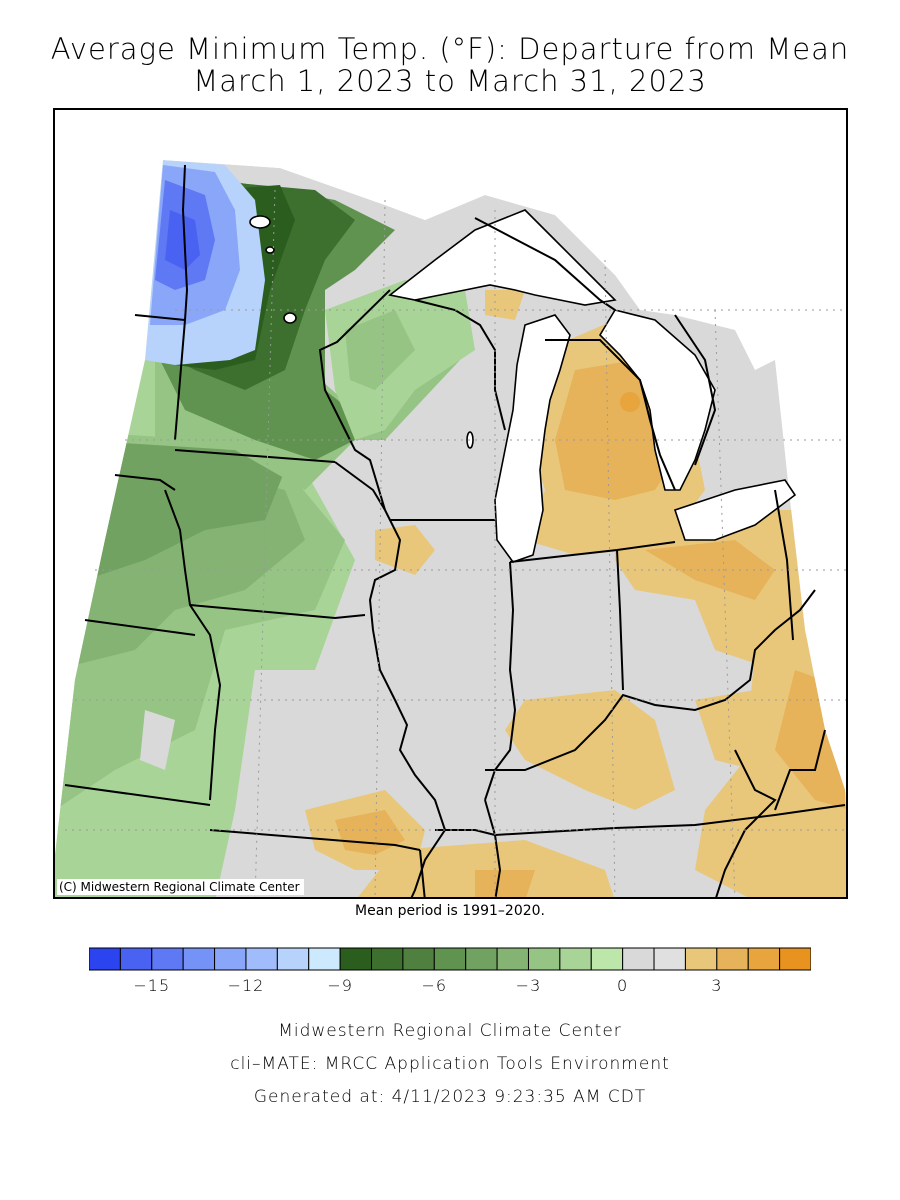 Image resolution: width=900 pixels, height=1200 pixels. Describe the element at coordinates (450, 1097) in the screenshot. I see `footer-generated: Generated at: 4/11/2023 9:23:35 AM CDT` at that location.